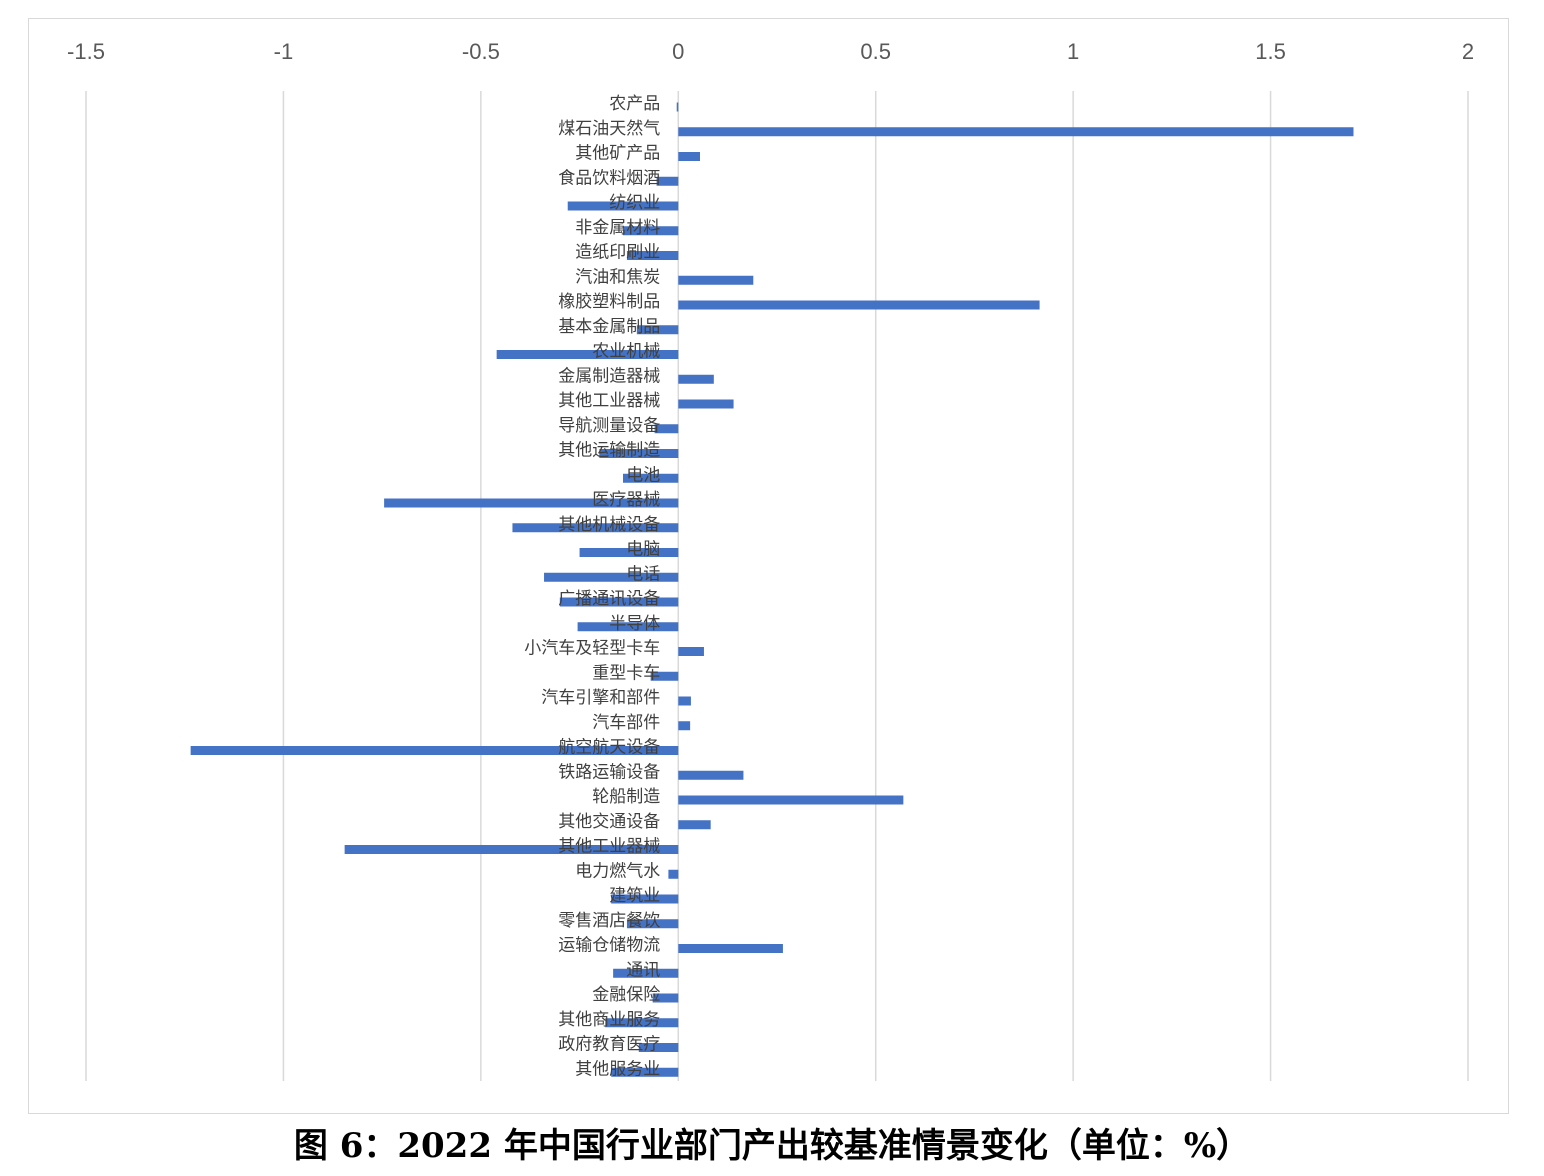  Describe the element at coordinates (609, 302) in the screenshot. I see `category-label: 橡胶塑料制品` at that location.